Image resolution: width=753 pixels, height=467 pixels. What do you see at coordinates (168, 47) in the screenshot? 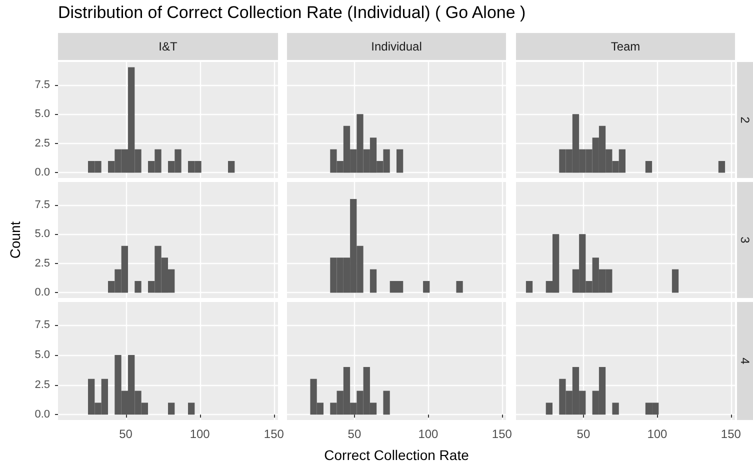
I see `chart-title: I&T` at bounding box center [168, 47].